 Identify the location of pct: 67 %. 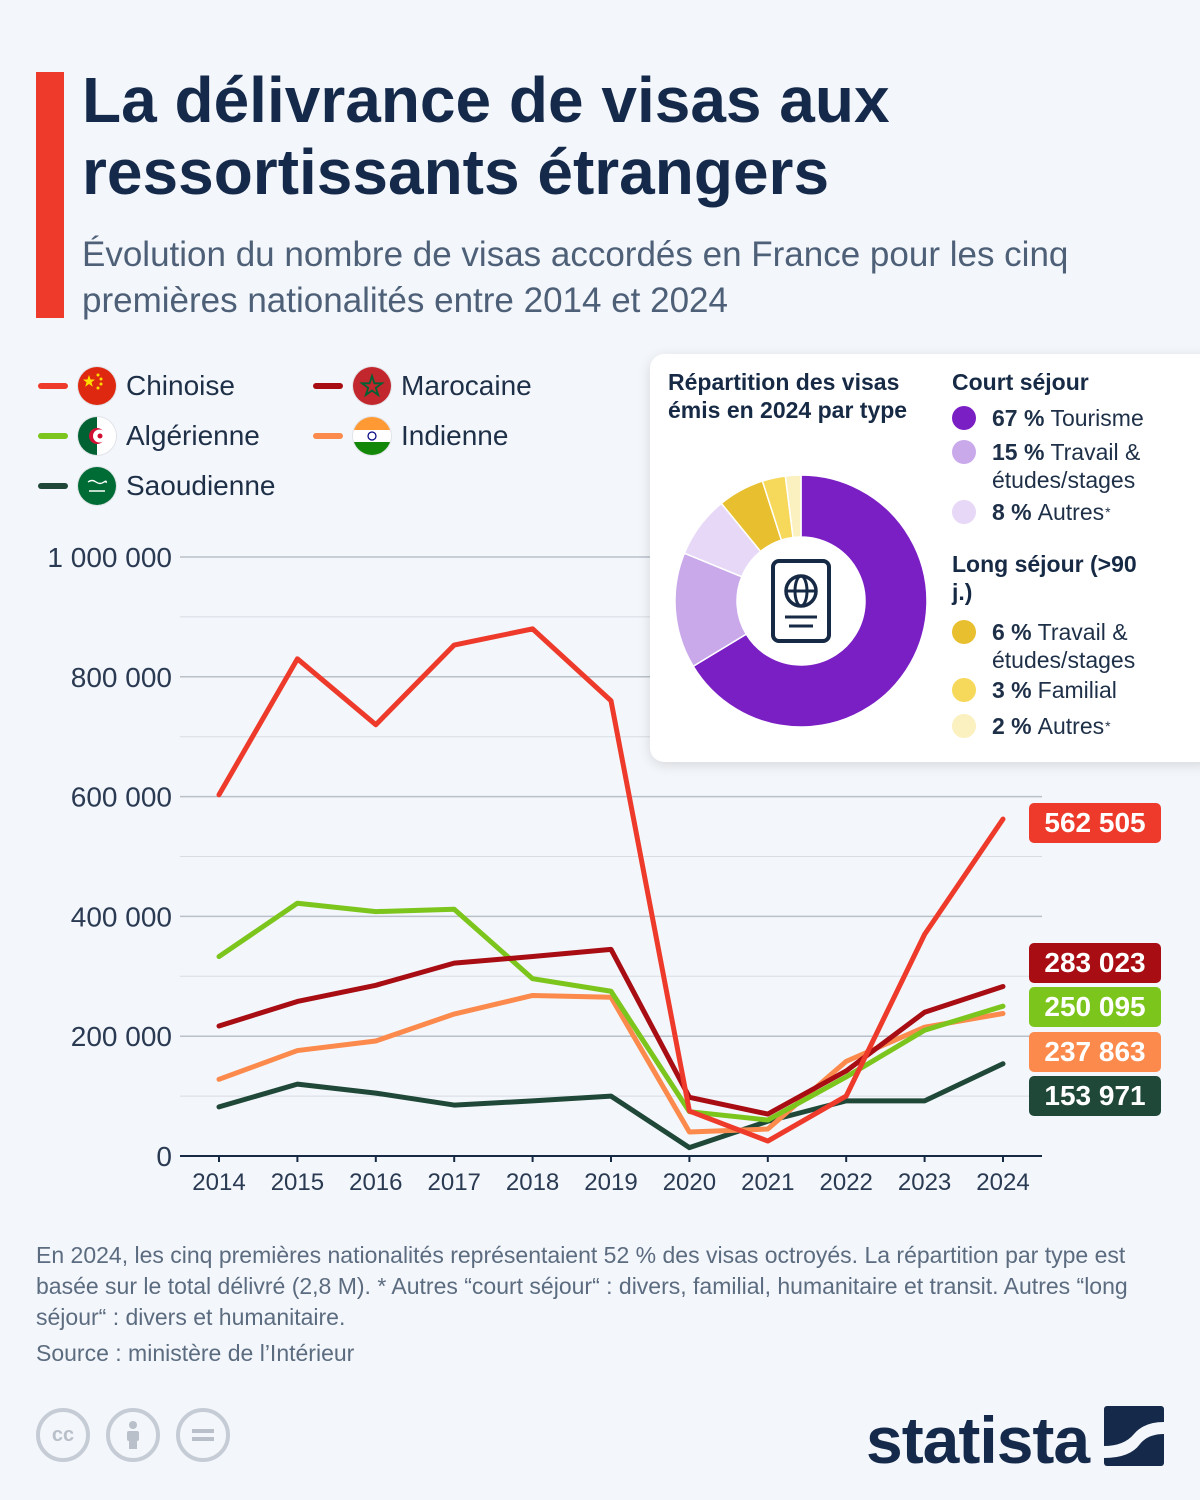
(1018, 418).